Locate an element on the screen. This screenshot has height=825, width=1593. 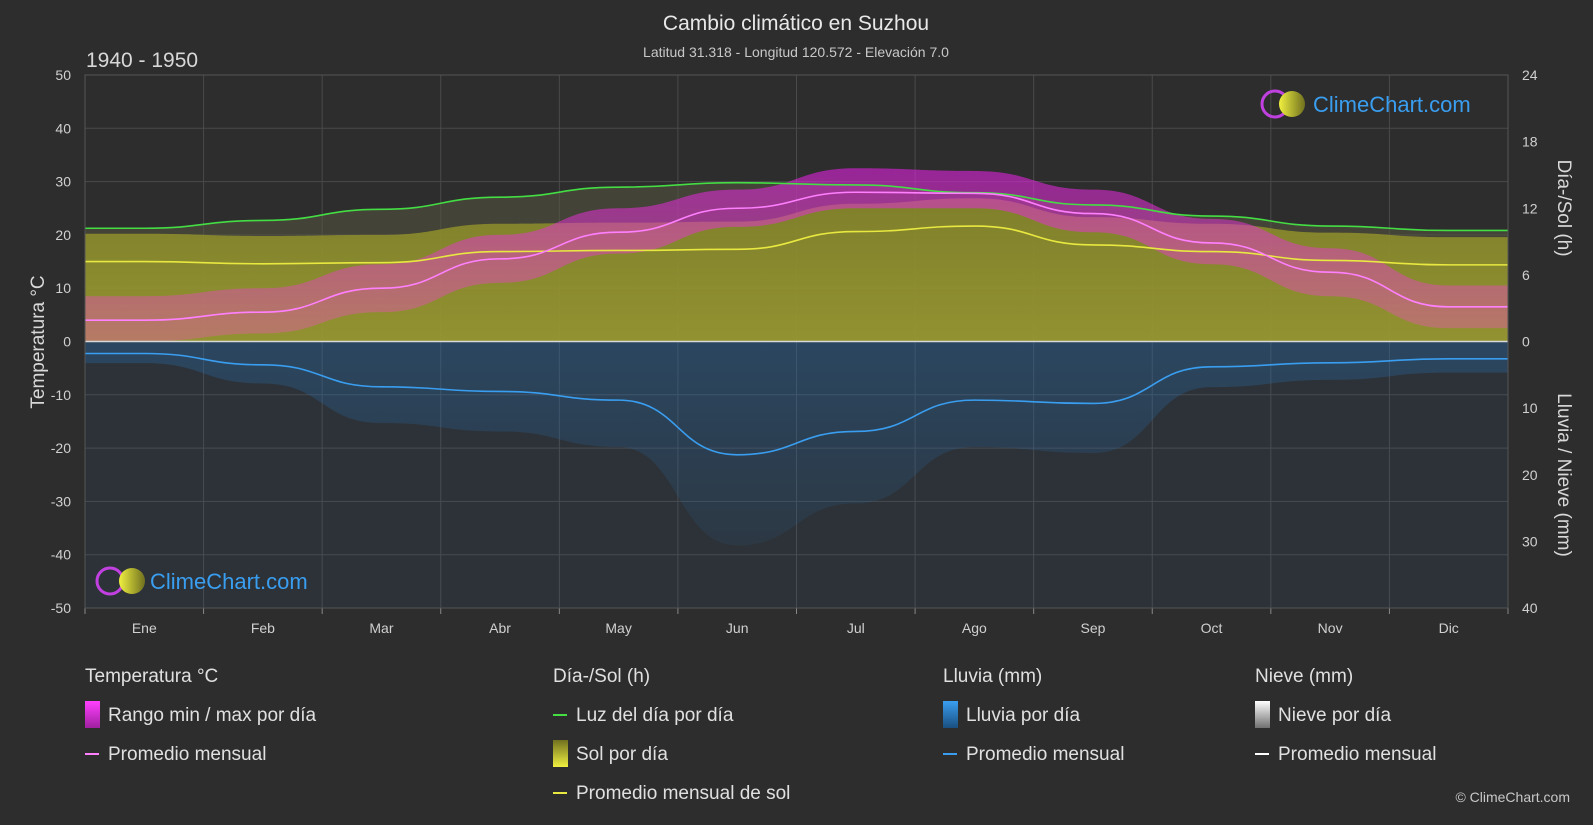
legend-group-title: Lluvia (mm) is located at coordinates (992, 676).